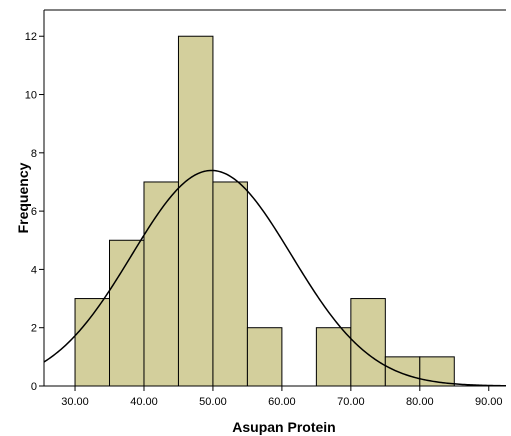  I want to click on y-tick-label: 10, so click(31, 96).